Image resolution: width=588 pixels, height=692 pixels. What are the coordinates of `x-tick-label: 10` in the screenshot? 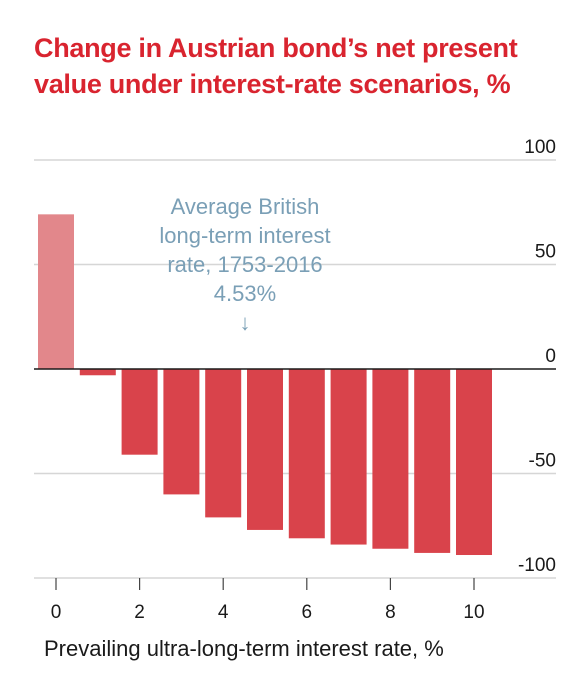 It's located at (473, 612).